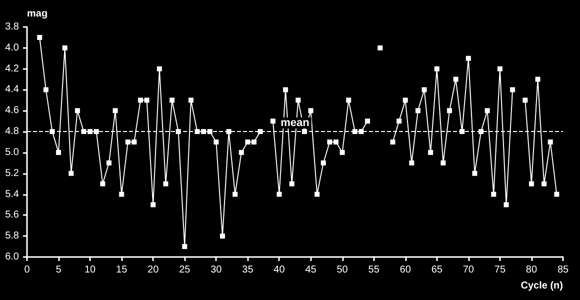 The image size is (580, 300). What do you see at coordinates (122, 270) in the screenshot?
I see `x-tick-label: 15` at bounding box center [122, 270].